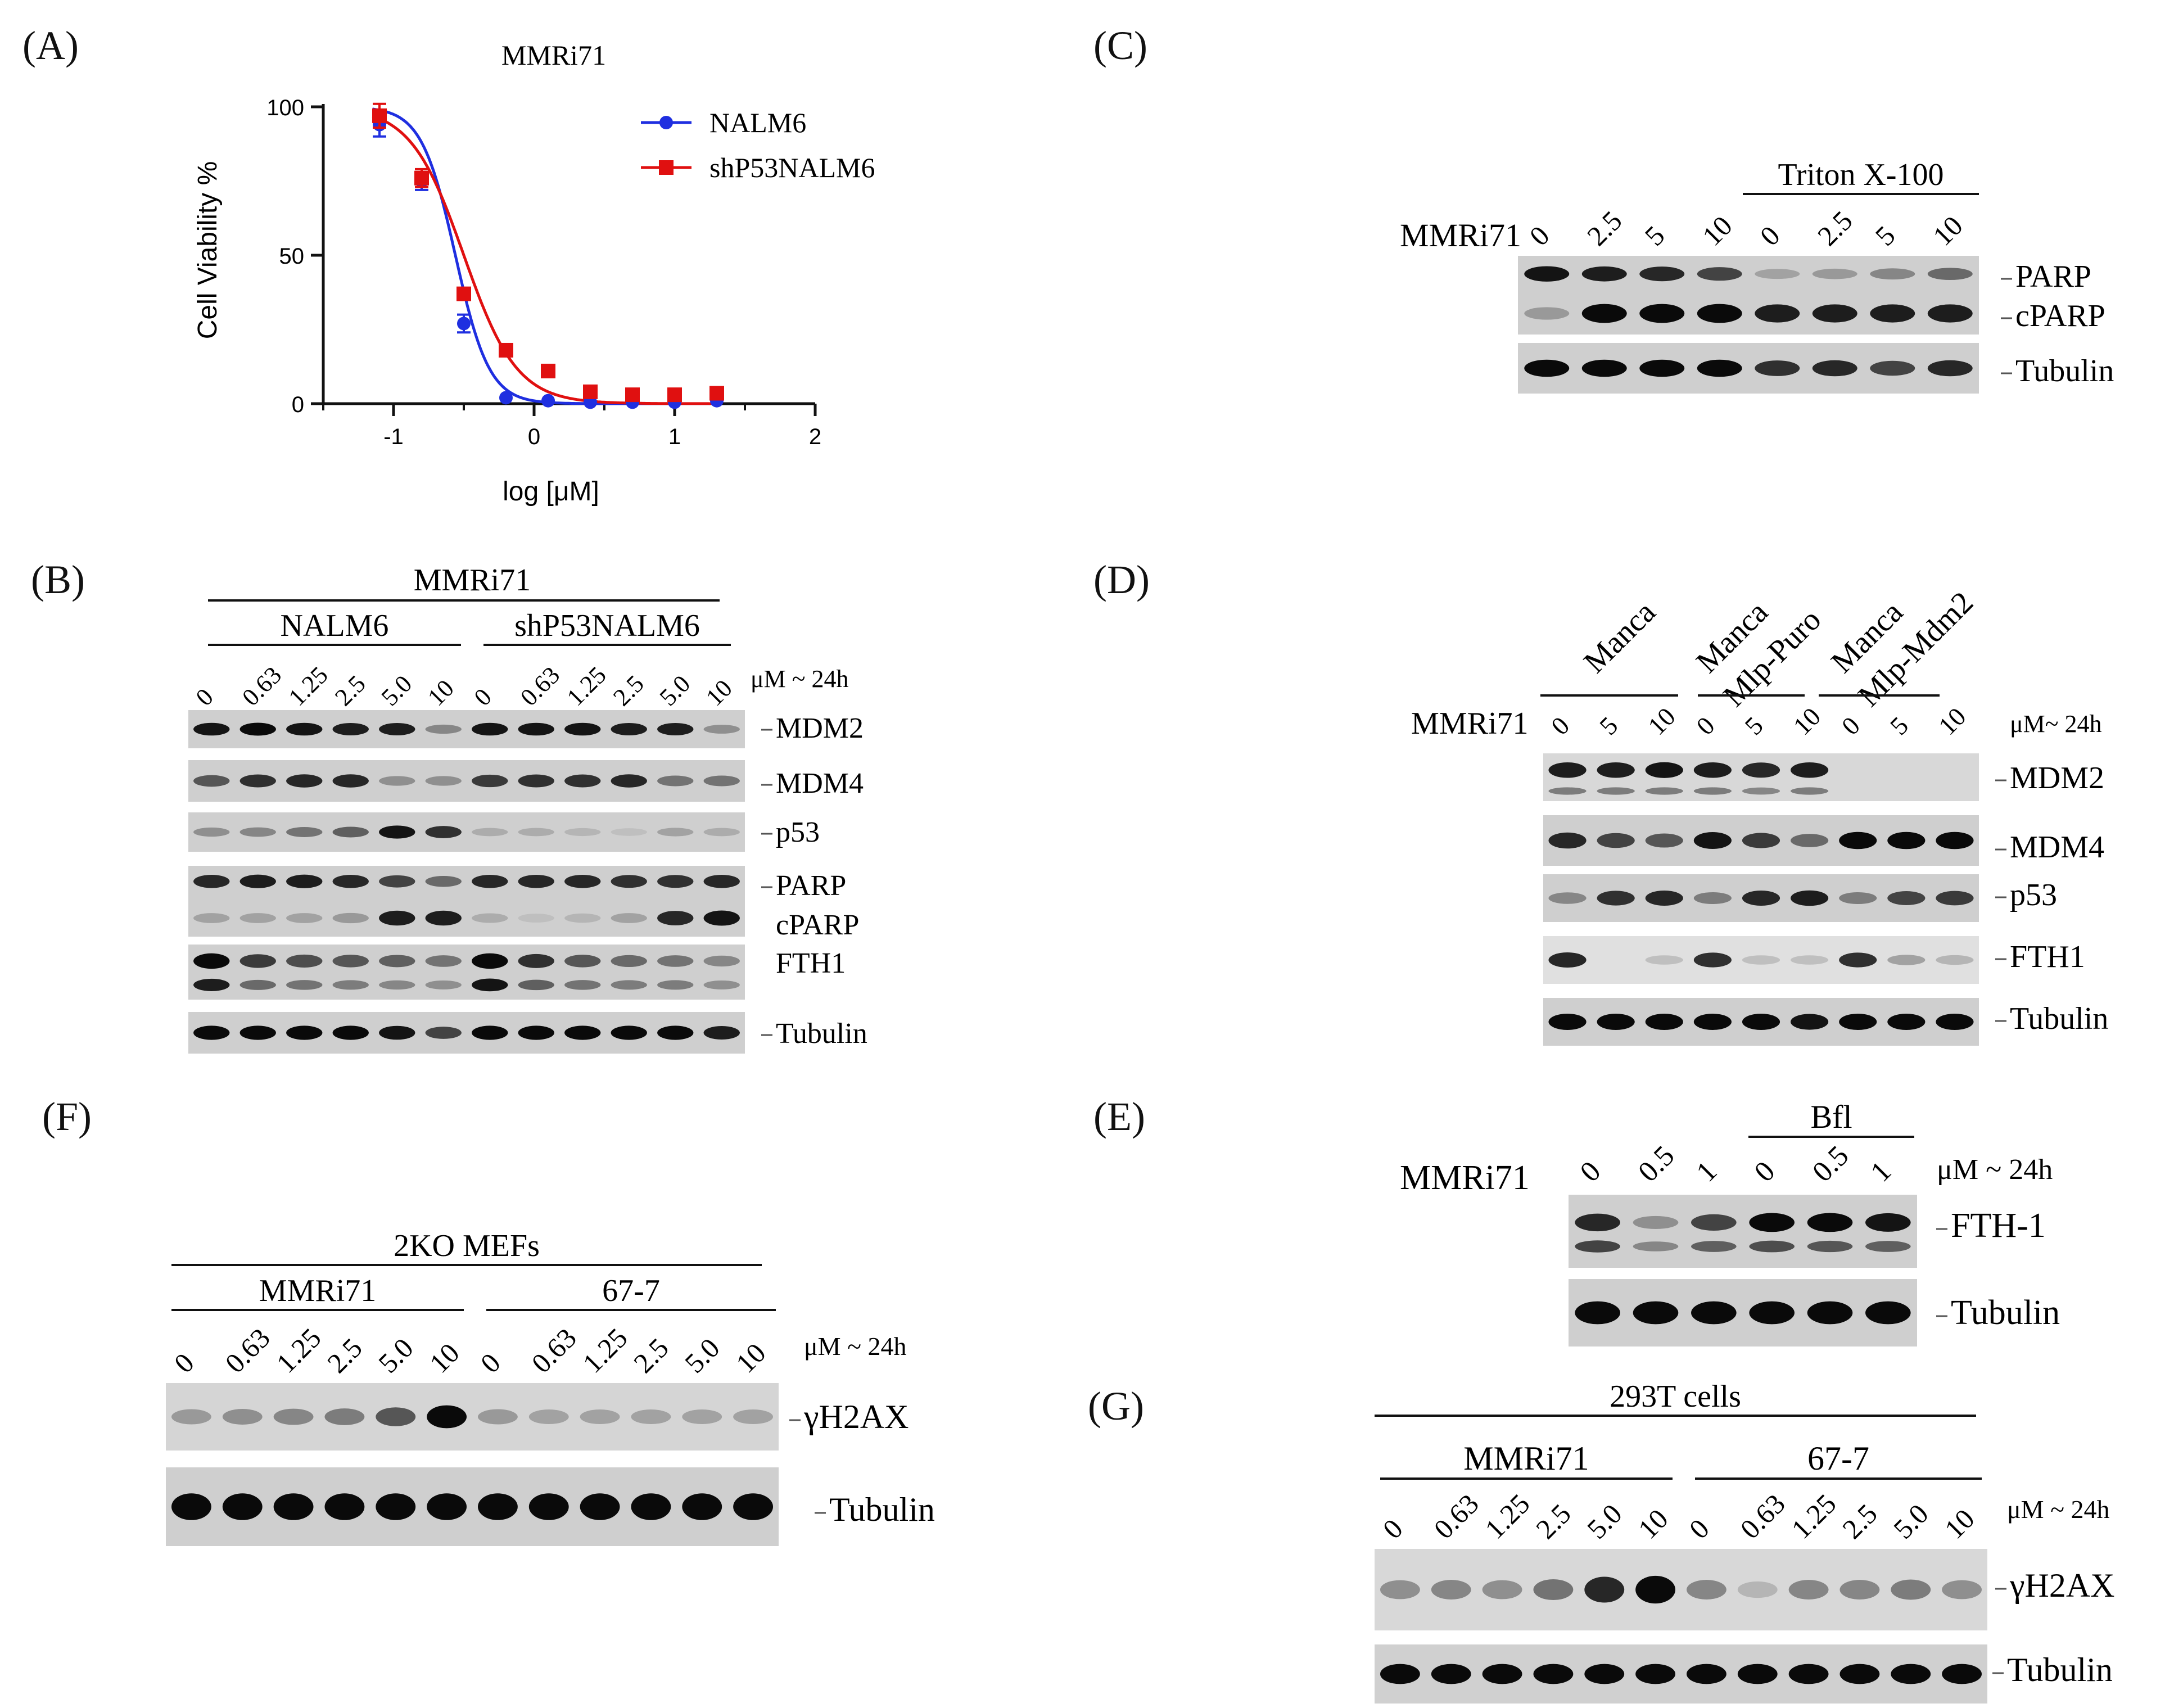  I want to click on lane-label: 1, so click(1708, 1172).